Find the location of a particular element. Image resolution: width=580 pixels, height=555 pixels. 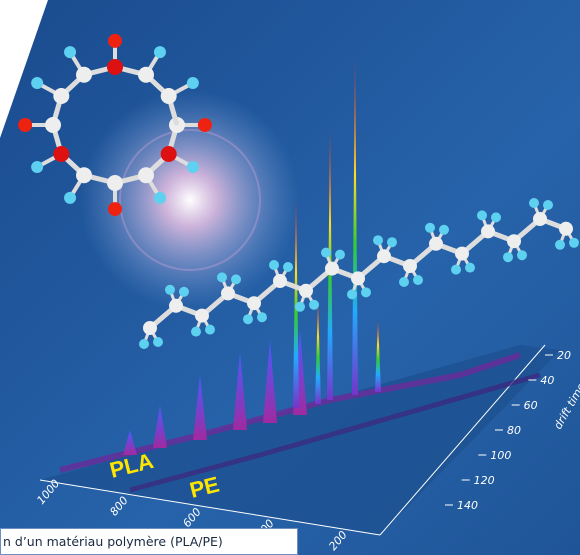

drift-tick-label: 20 is located at coordinates (564, 355).